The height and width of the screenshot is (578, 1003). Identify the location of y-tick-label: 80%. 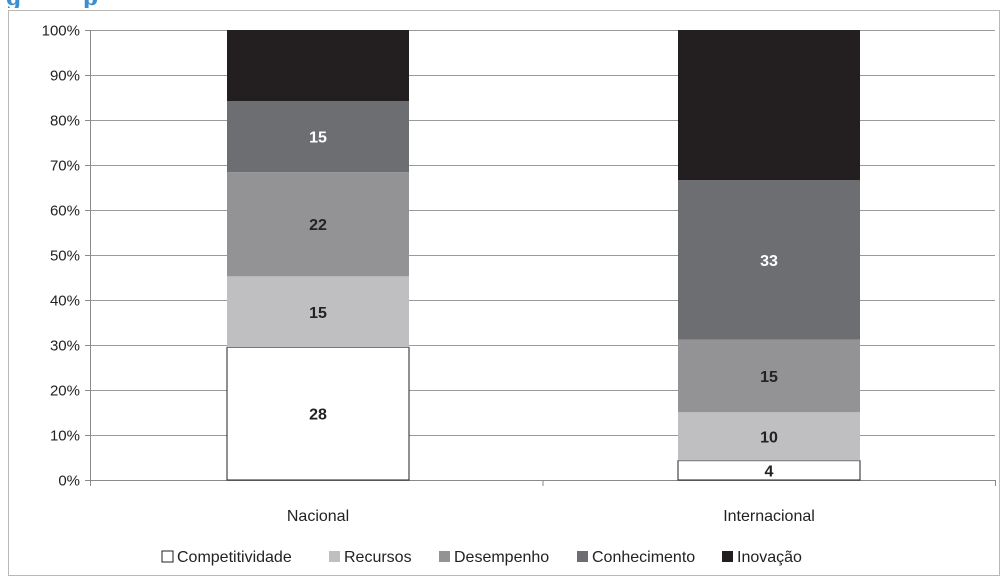
(65, 121).